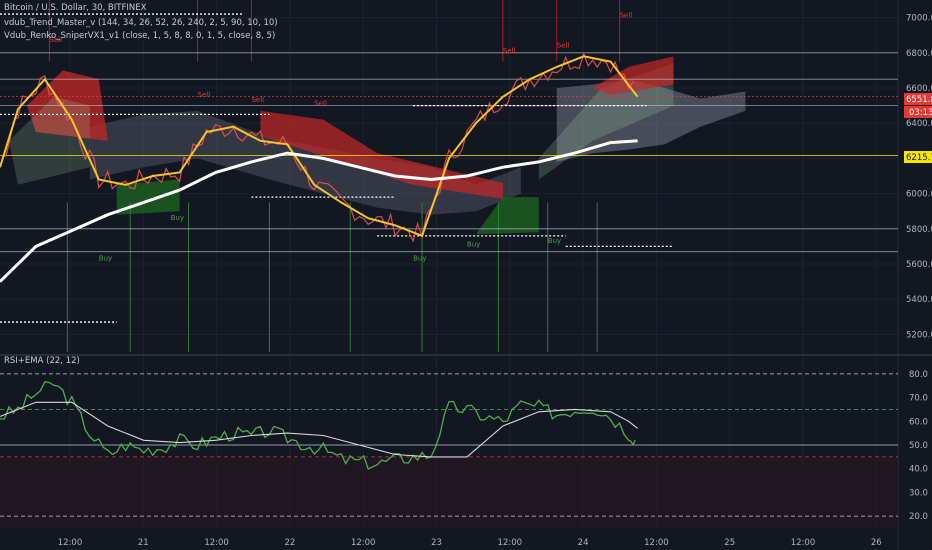  I want to click on price-tick-label: 5600.0, so click(919, 265).